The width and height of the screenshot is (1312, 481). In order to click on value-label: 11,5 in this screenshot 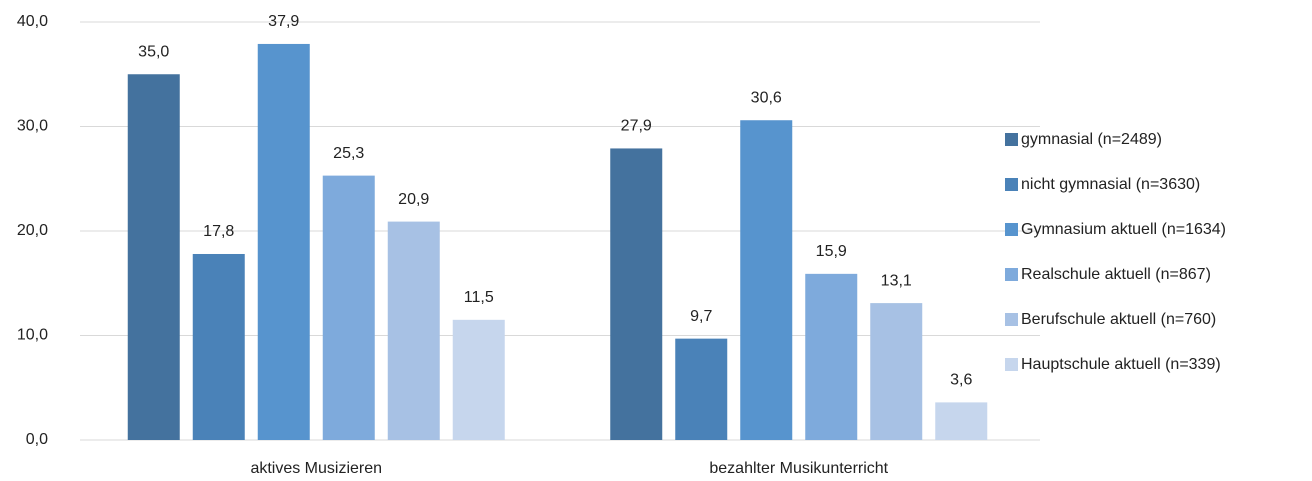, I will do `click(479, 297)`.